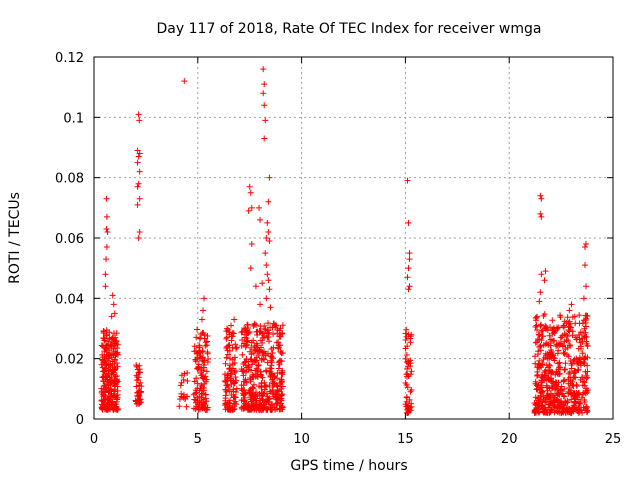  I want to click on y-tick-label: 0.1, so click(73, 118).